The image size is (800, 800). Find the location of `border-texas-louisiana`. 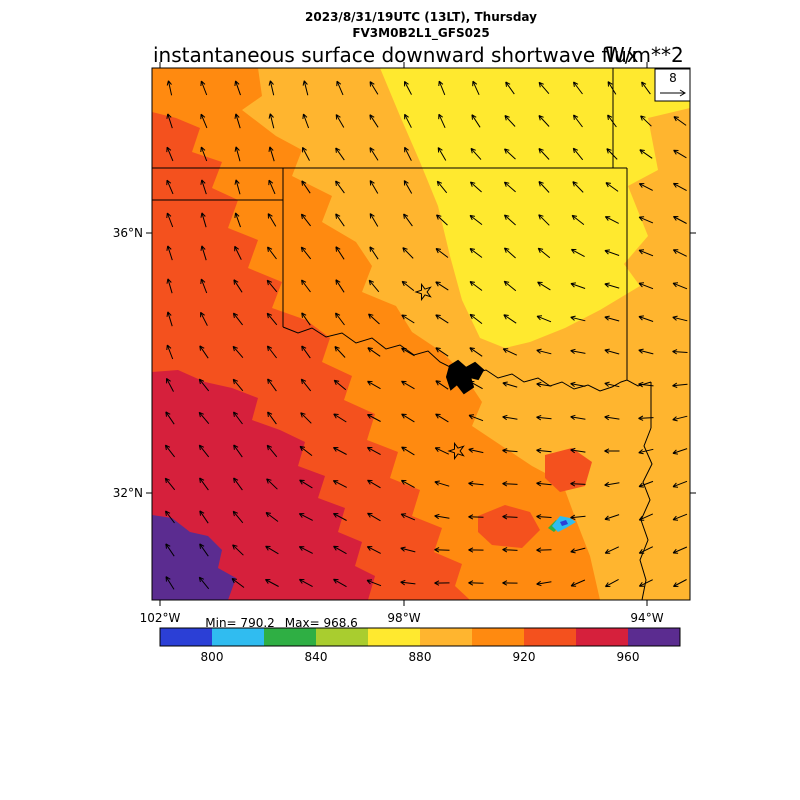

border-texas-louisiana is located at coordinates (646, 513).